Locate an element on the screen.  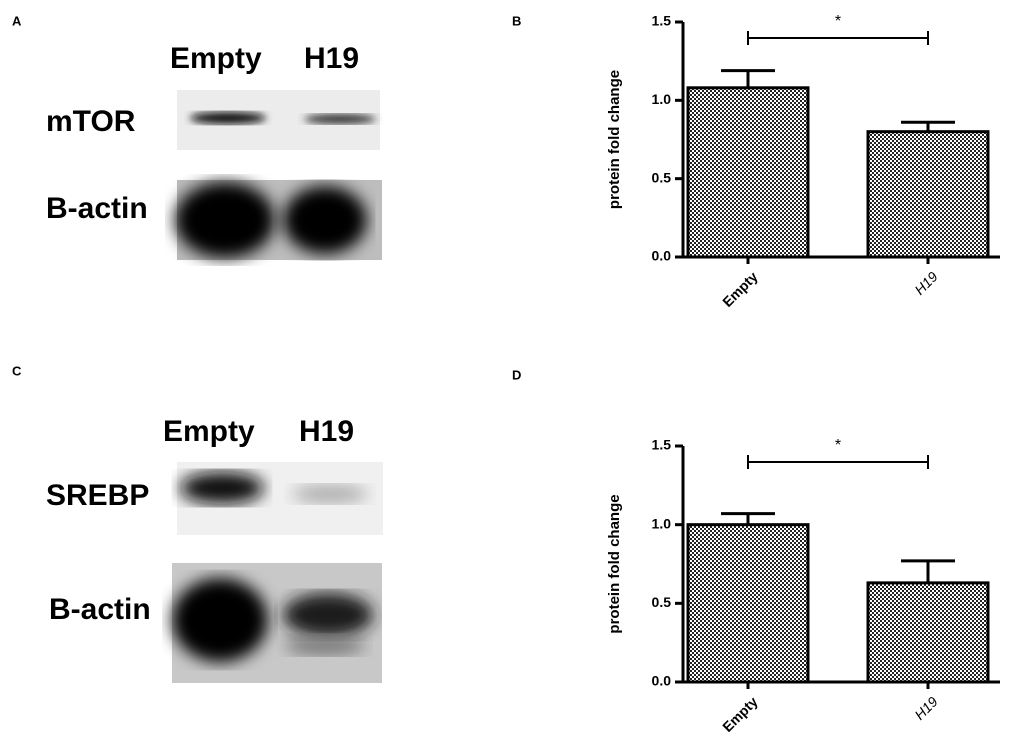
row-label: mTOR is located at coordinates (91, 121).